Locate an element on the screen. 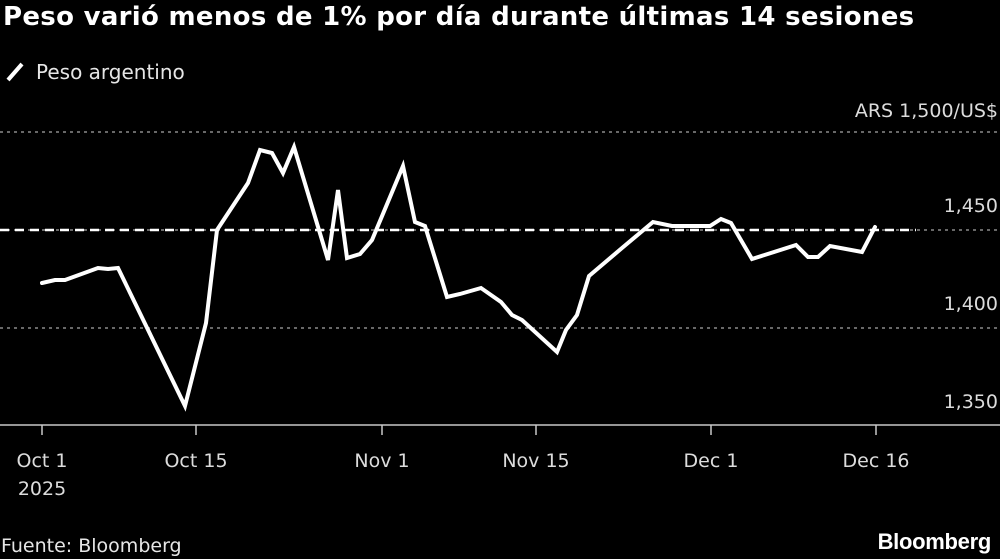 The image size is (1000, 559). x-tick-label: Nov 1 is located at coordinates (382, 461).